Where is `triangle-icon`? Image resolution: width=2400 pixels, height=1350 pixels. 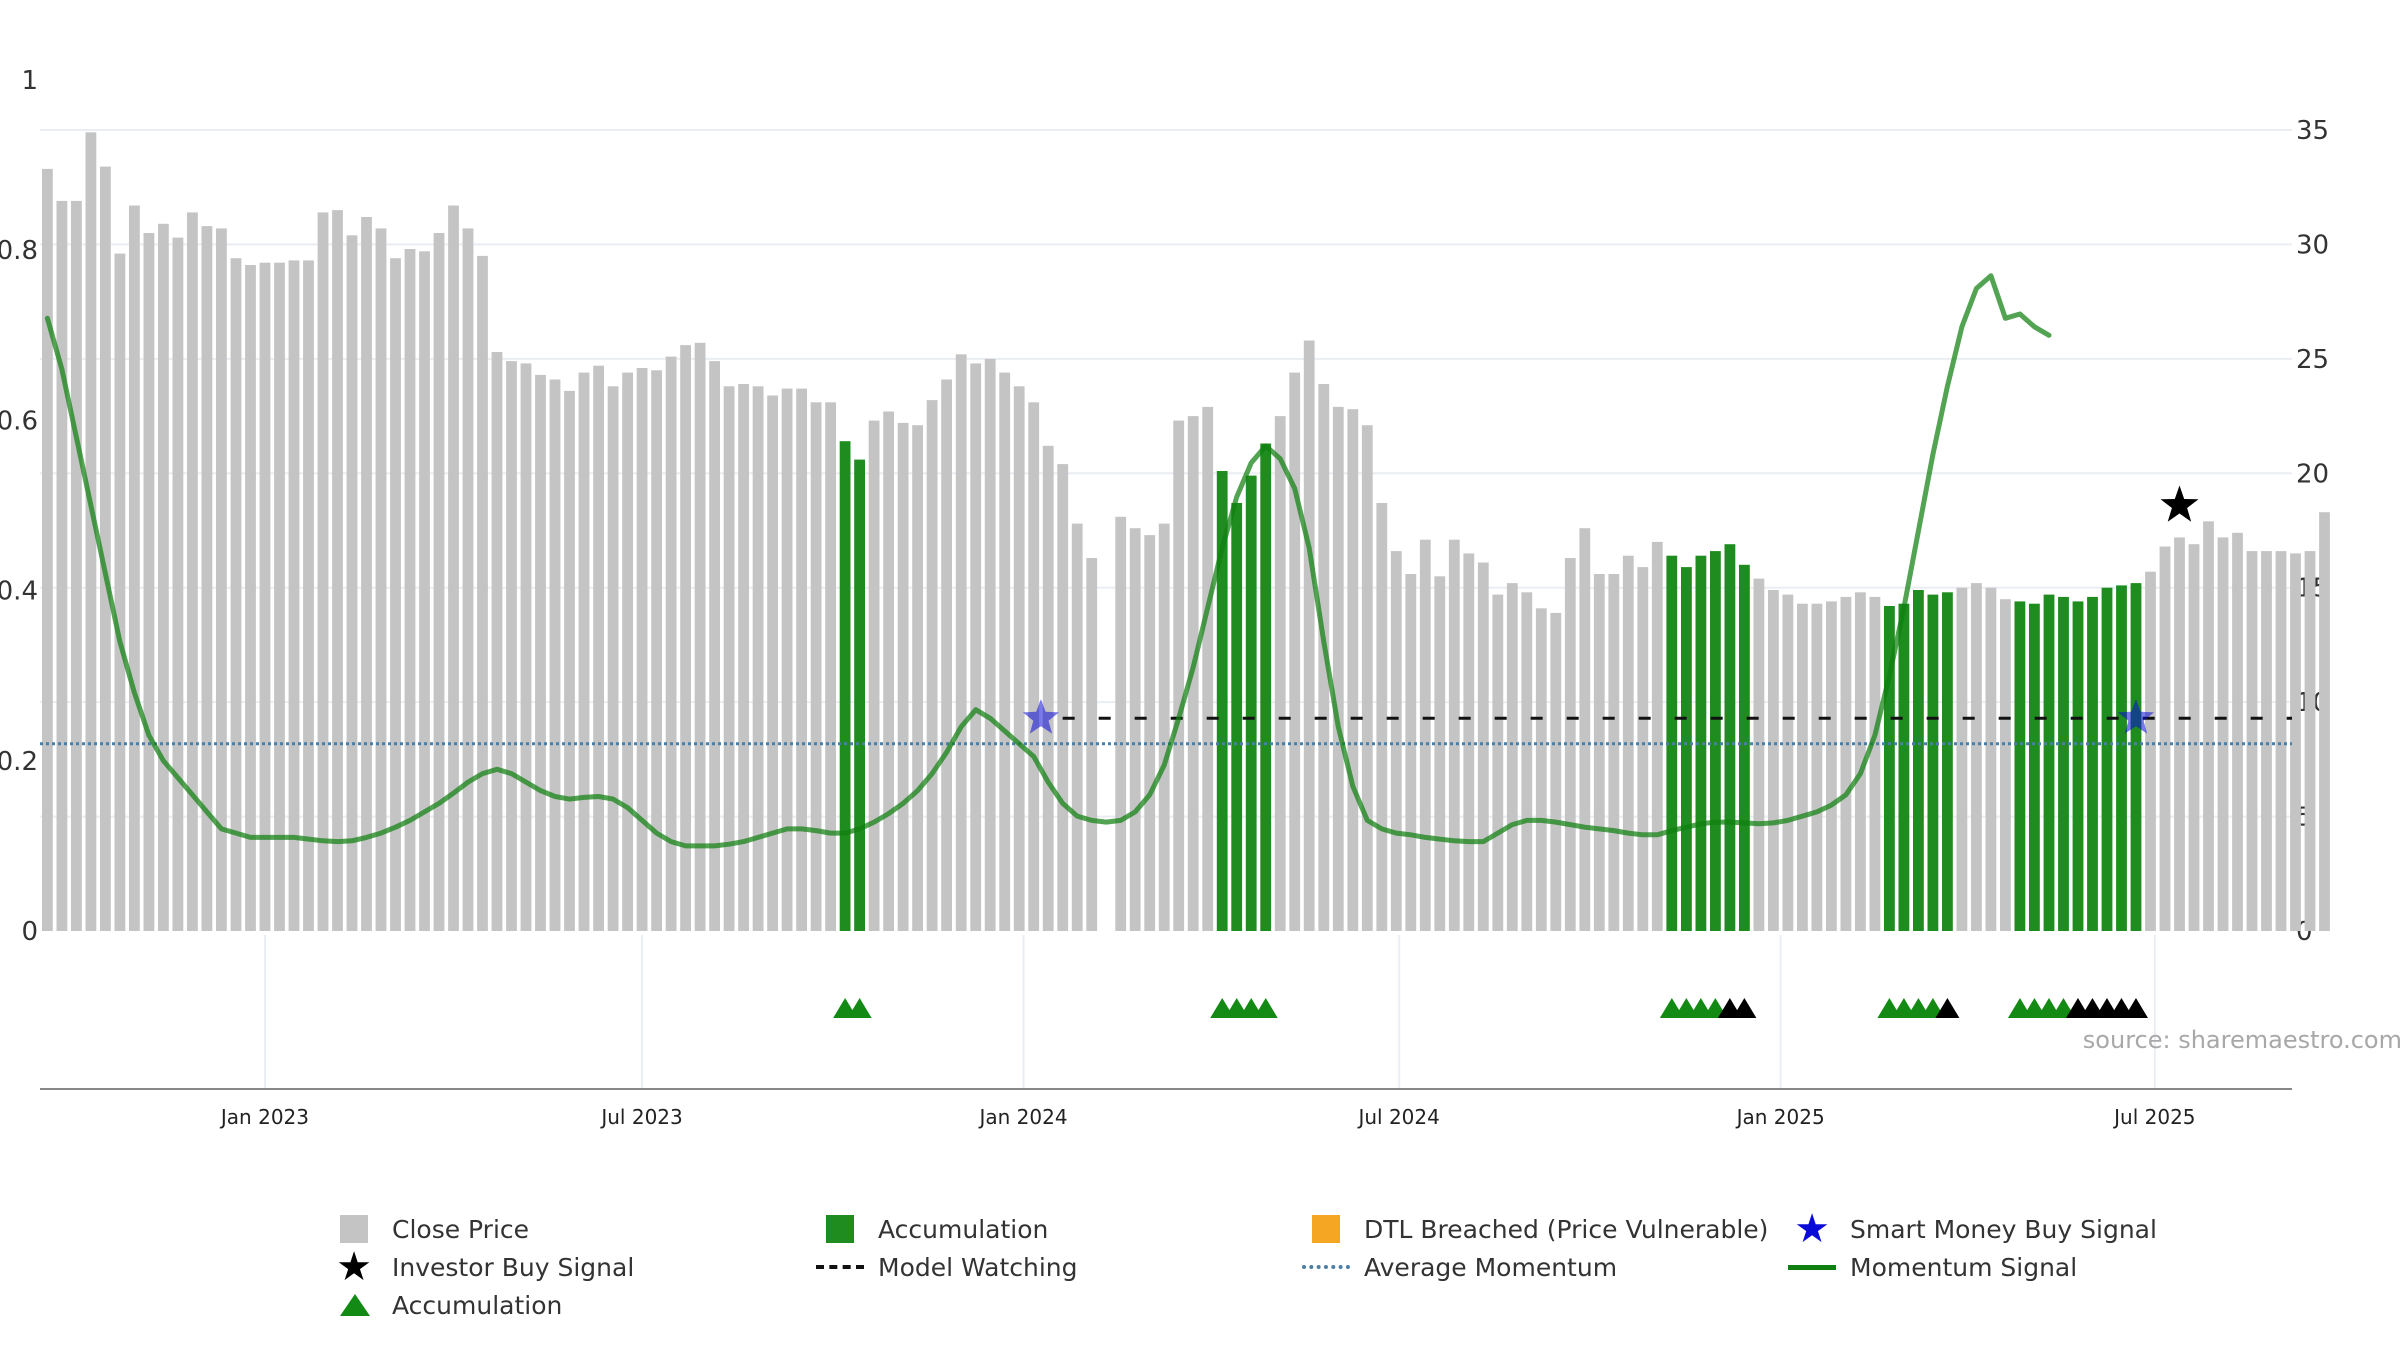 triangle-icon is located at coordinates (355, 1305).